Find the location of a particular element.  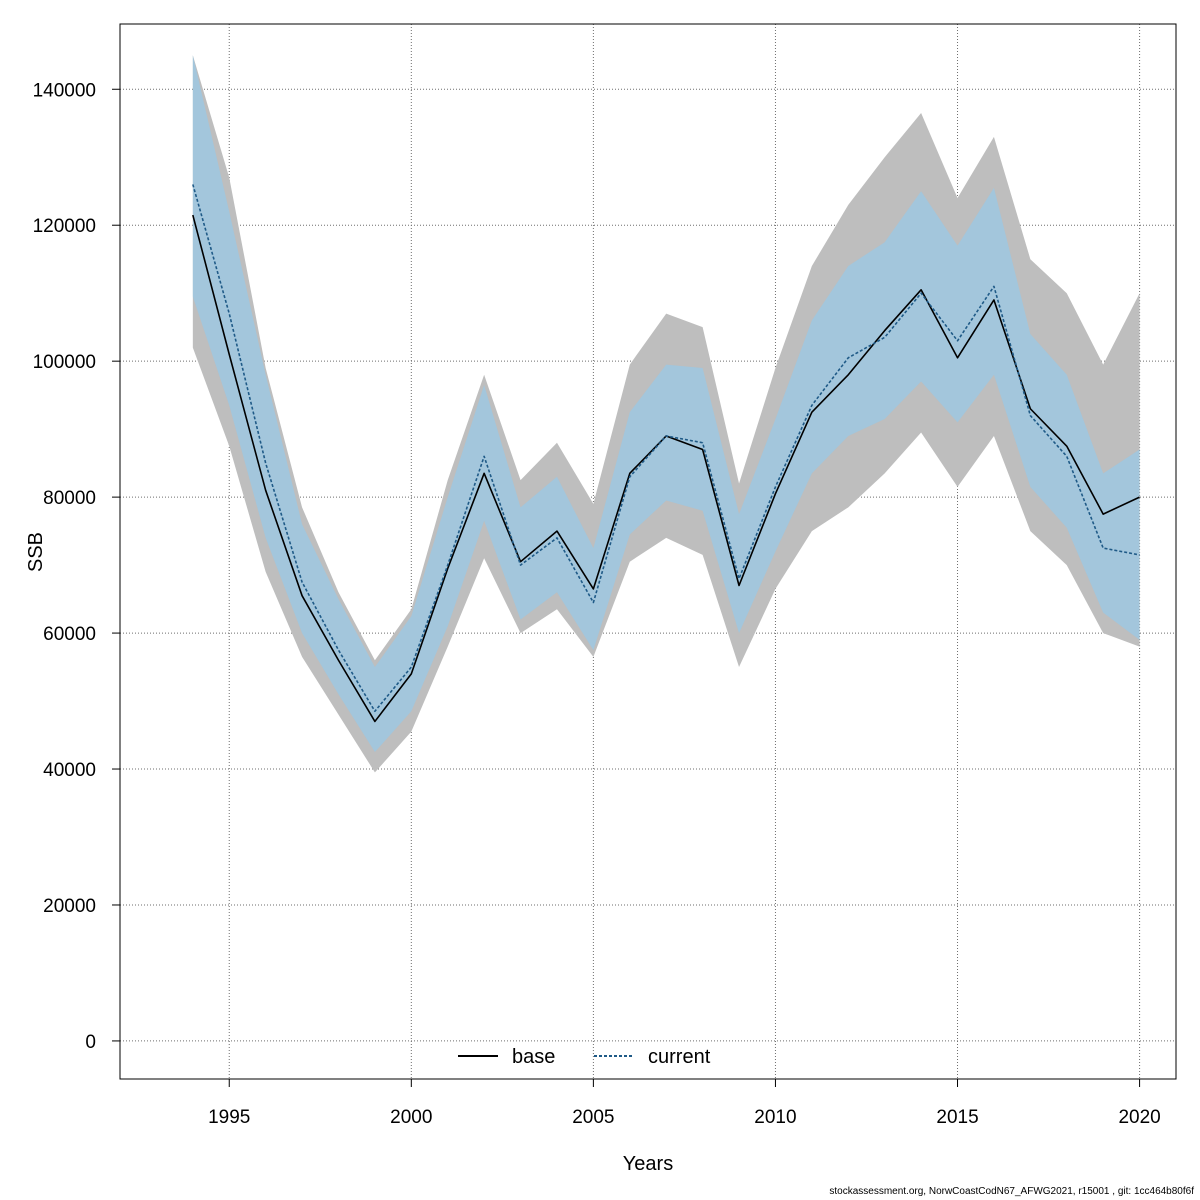

y-tick-label: 60000 is located at coordinates (69, 634).